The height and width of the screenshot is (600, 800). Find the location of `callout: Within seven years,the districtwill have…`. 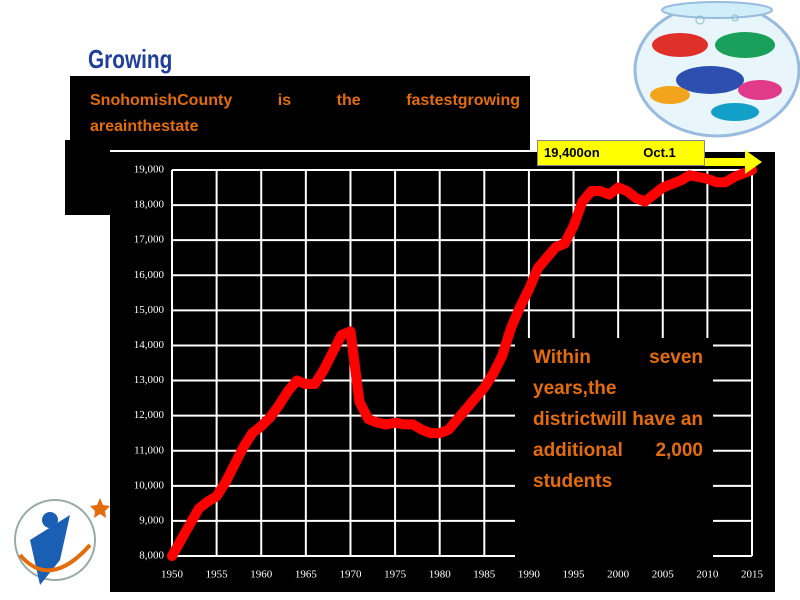

callout: Within seven years,the districtwill have… is located at coordinates (614, 451).